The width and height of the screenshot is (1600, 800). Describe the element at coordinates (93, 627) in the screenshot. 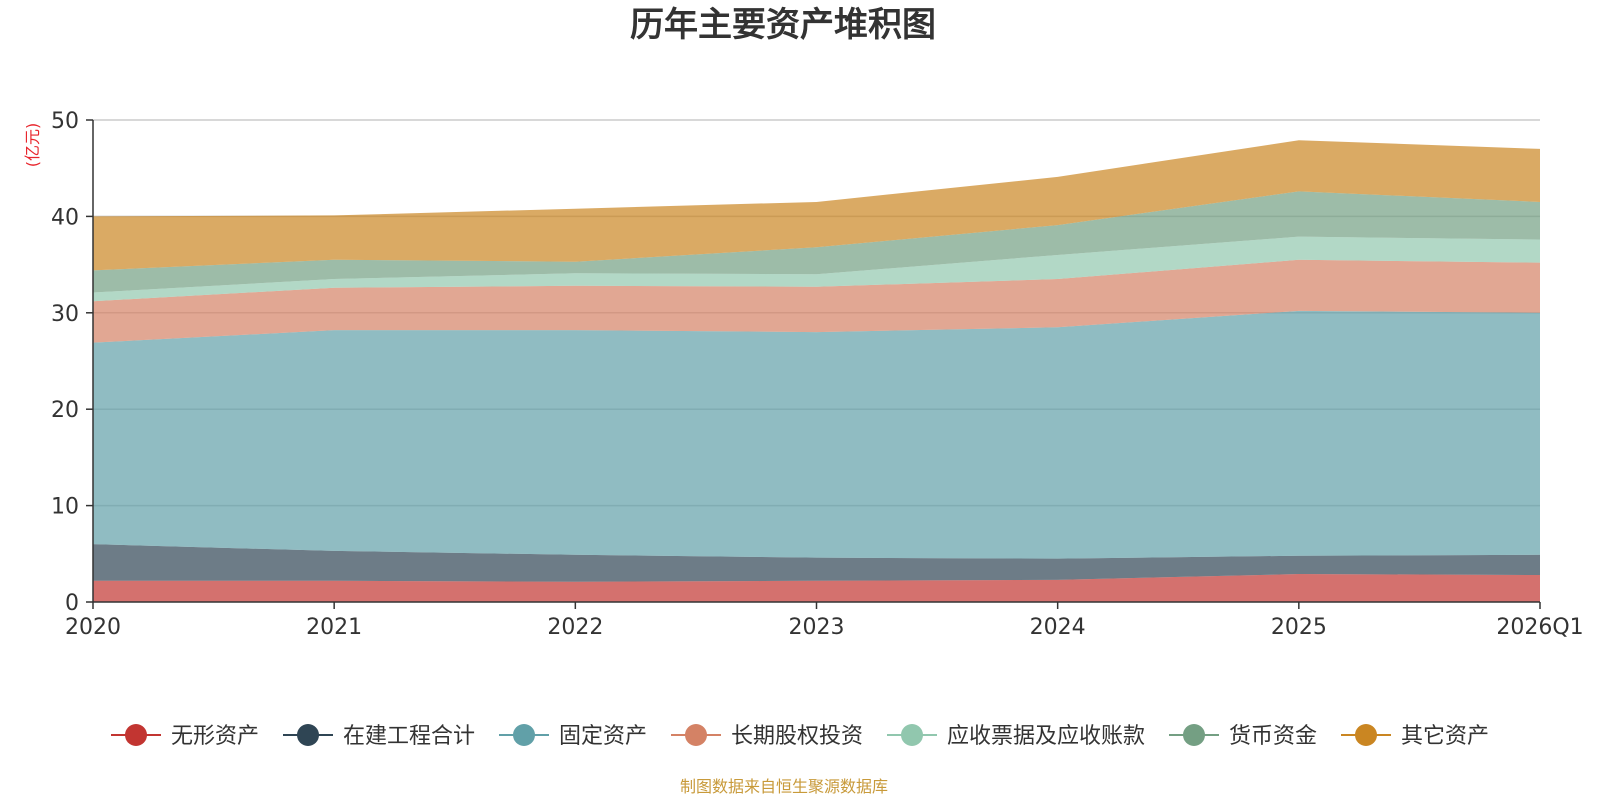

I see `x-tick-label-0: 2020` at that location.